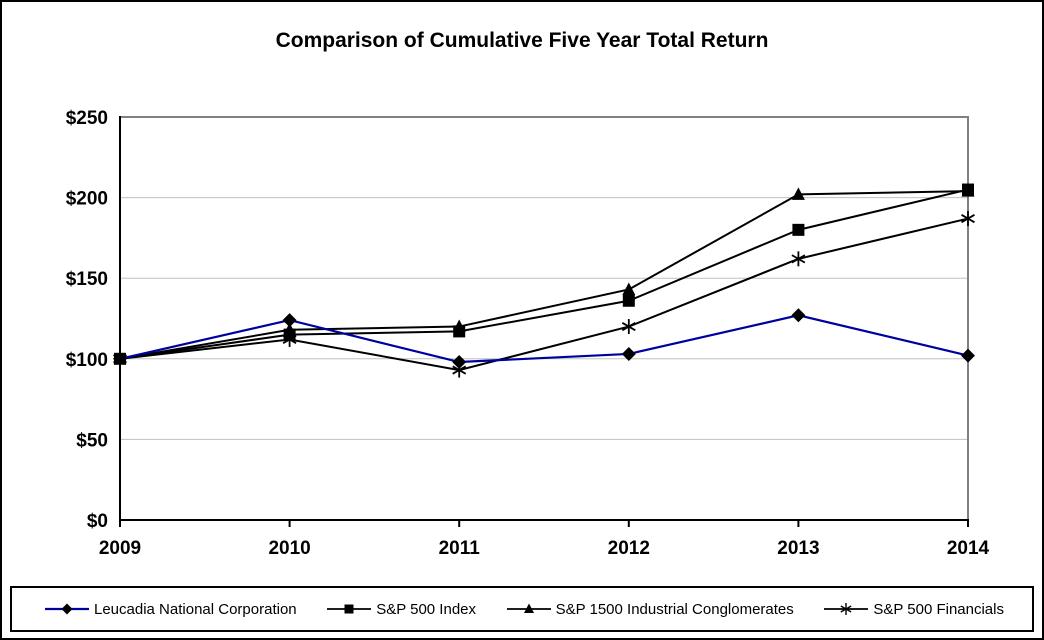  Describe the element at coordinates (460, 548) in the screenshot. I see `x-tick-label: 2011` at that location.